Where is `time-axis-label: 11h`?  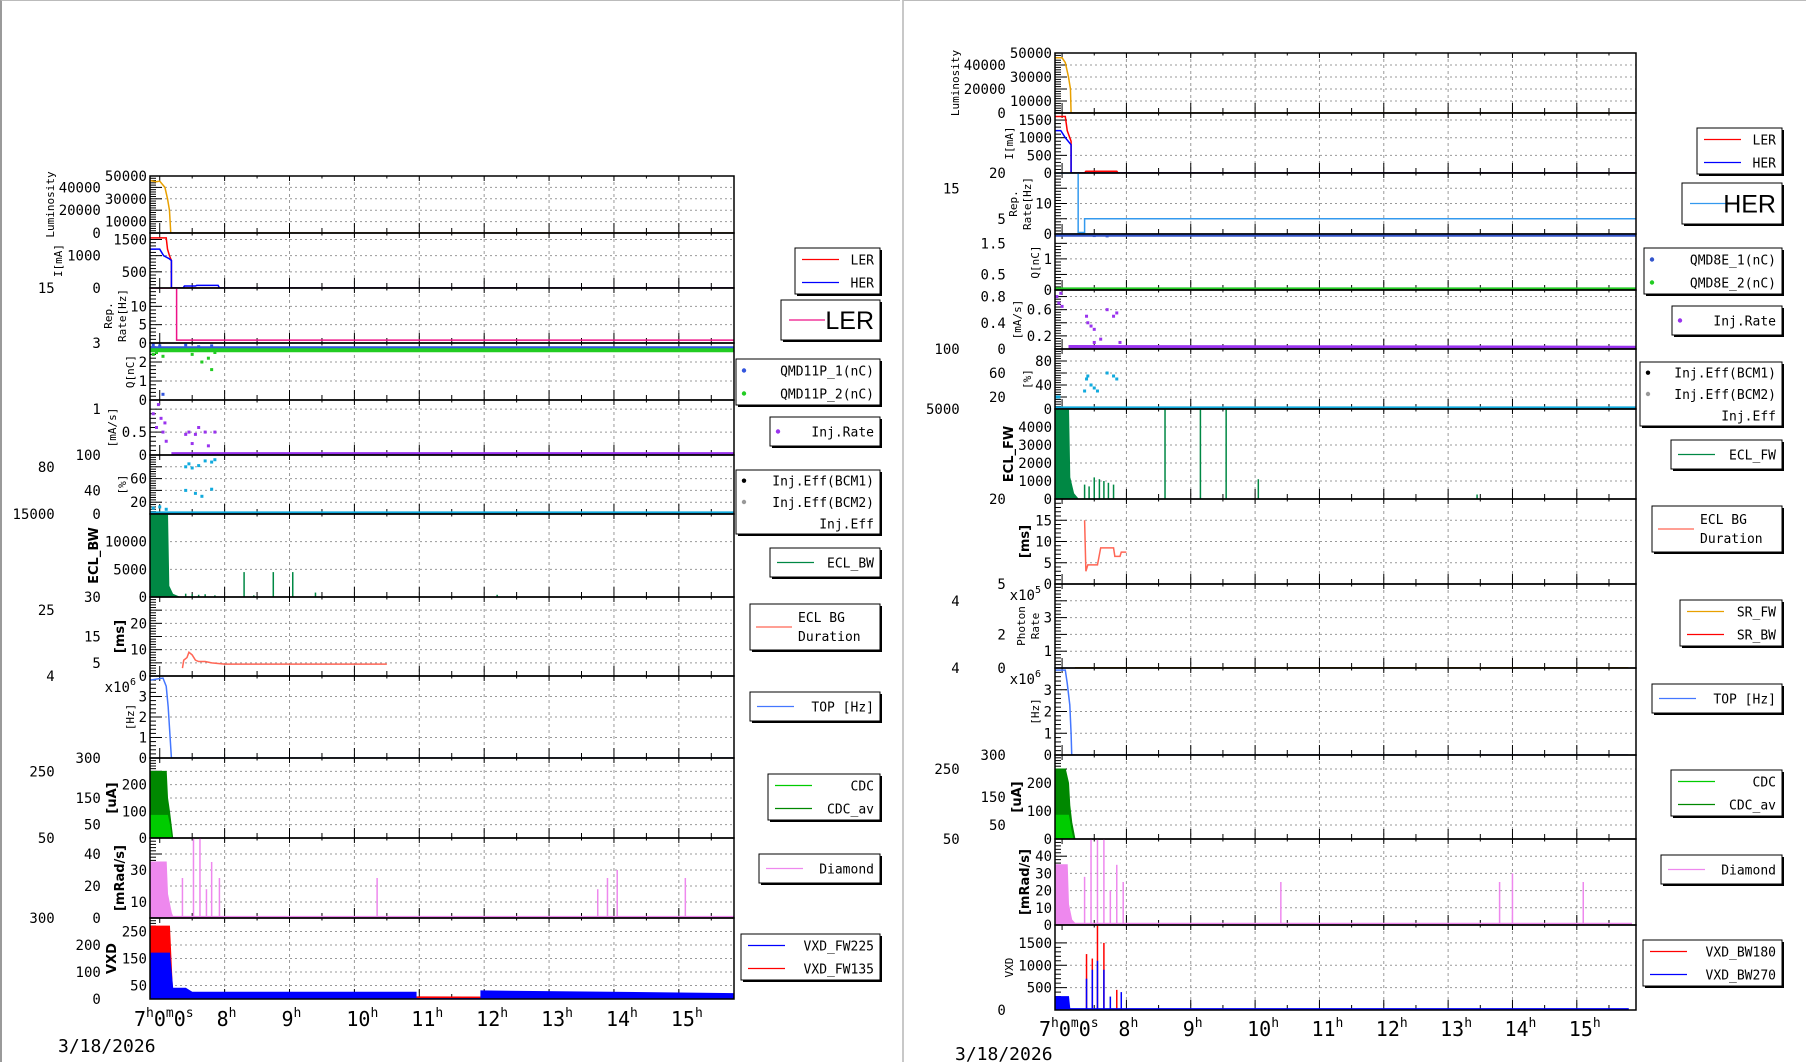 time-axis-label: 11h is located at coordinates (1327, 1028).